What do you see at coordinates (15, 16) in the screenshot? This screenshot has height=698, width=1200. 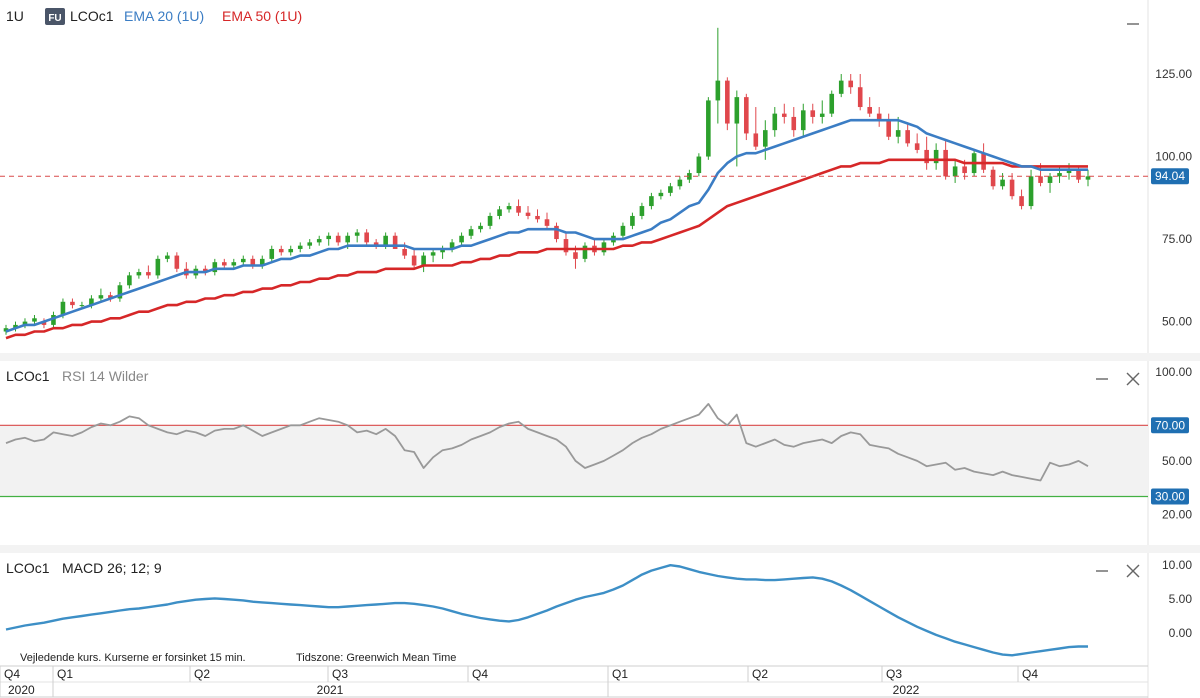 I see `interval-label: 1U` at bounding box center [15, 16].